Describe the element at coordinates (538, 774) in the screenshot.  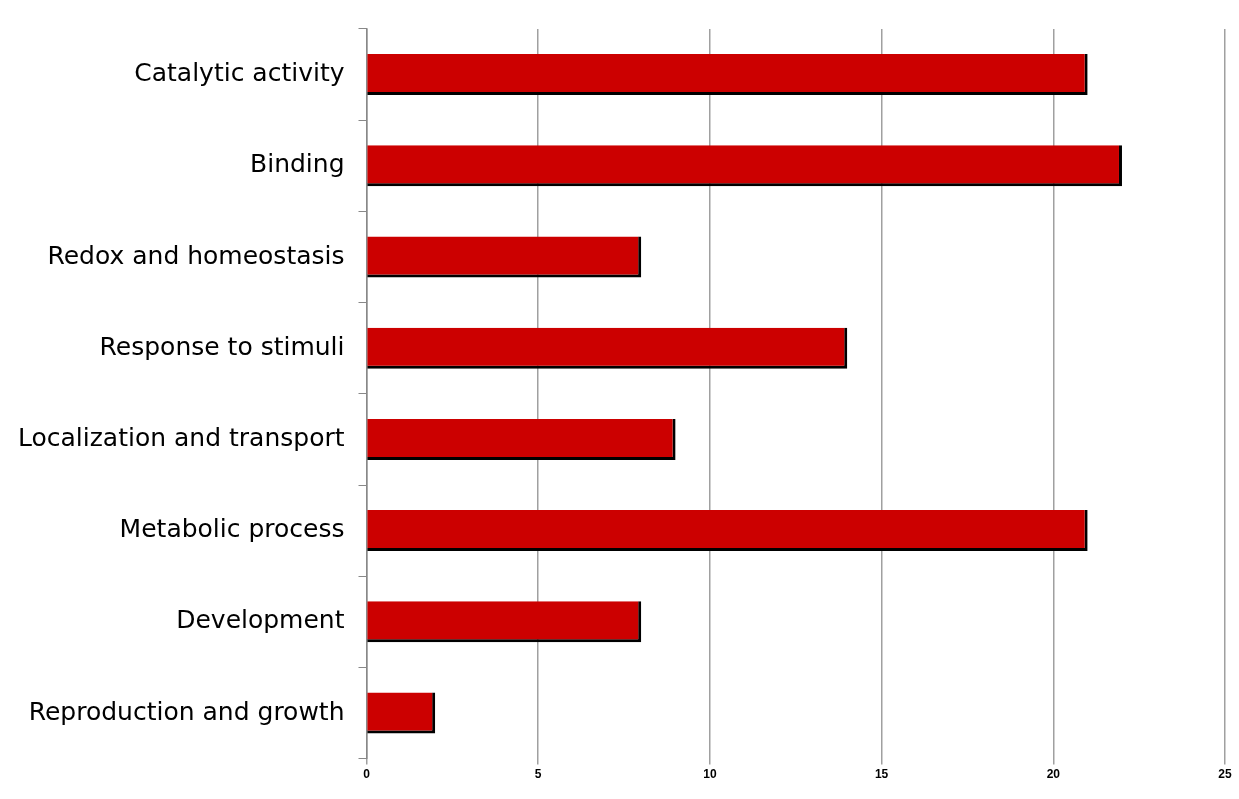
I see `x-tick-label: 5` at that location.